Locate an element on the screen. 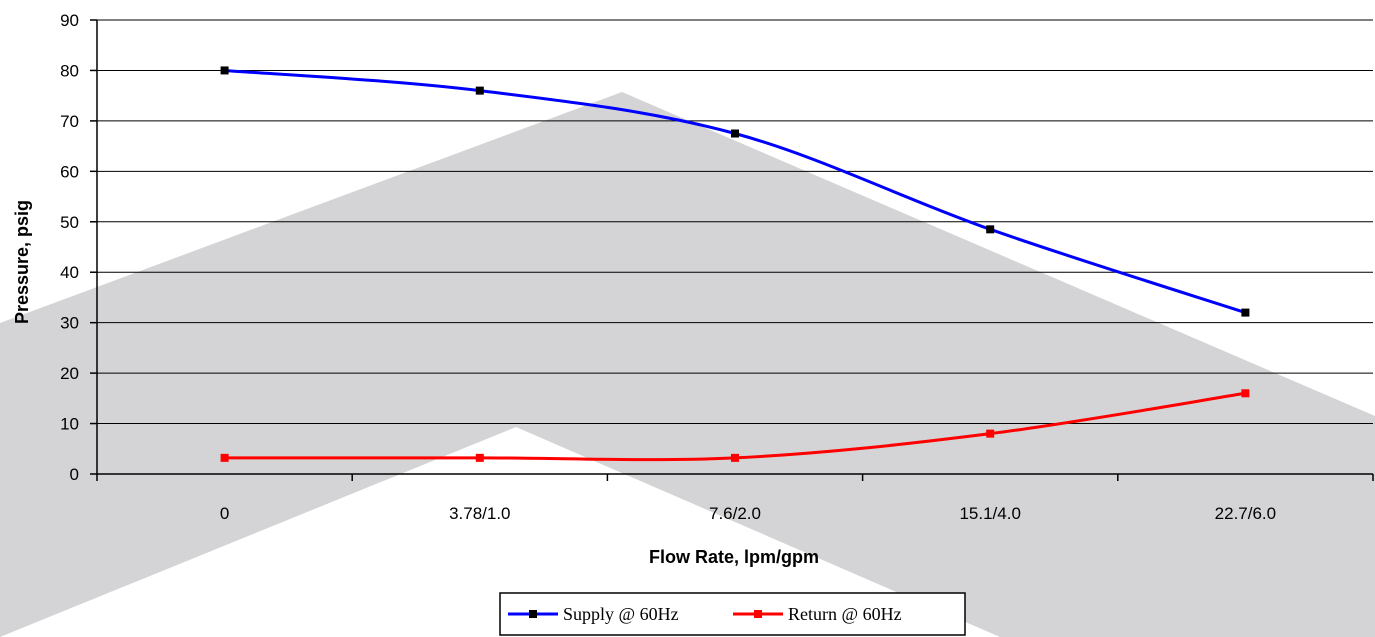 Image resolution: width=1375 pixels, height=637 pixels. x-tick-label: 22.7/6.0 is located at coordinates (1245, 513).